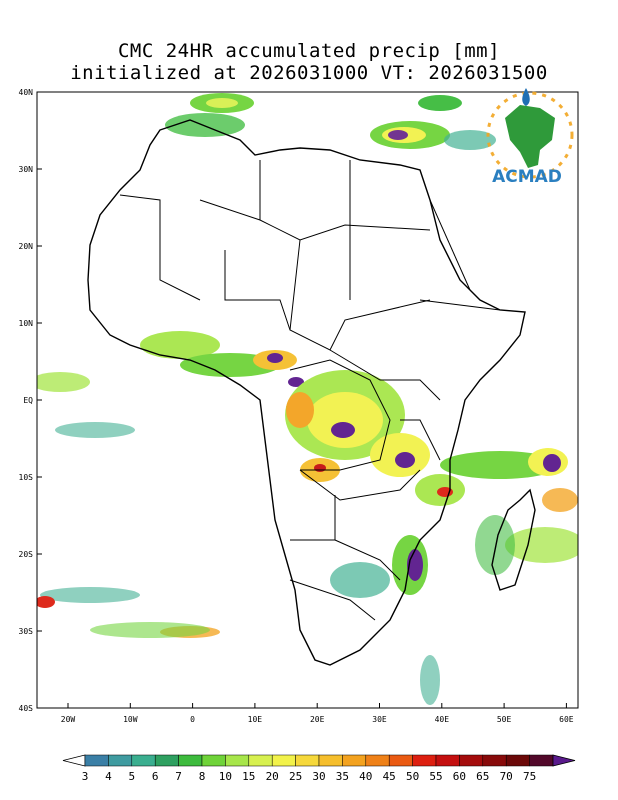 The image size is (618, 800). I want to click on colorbar-label: 50, so click(412, 776).